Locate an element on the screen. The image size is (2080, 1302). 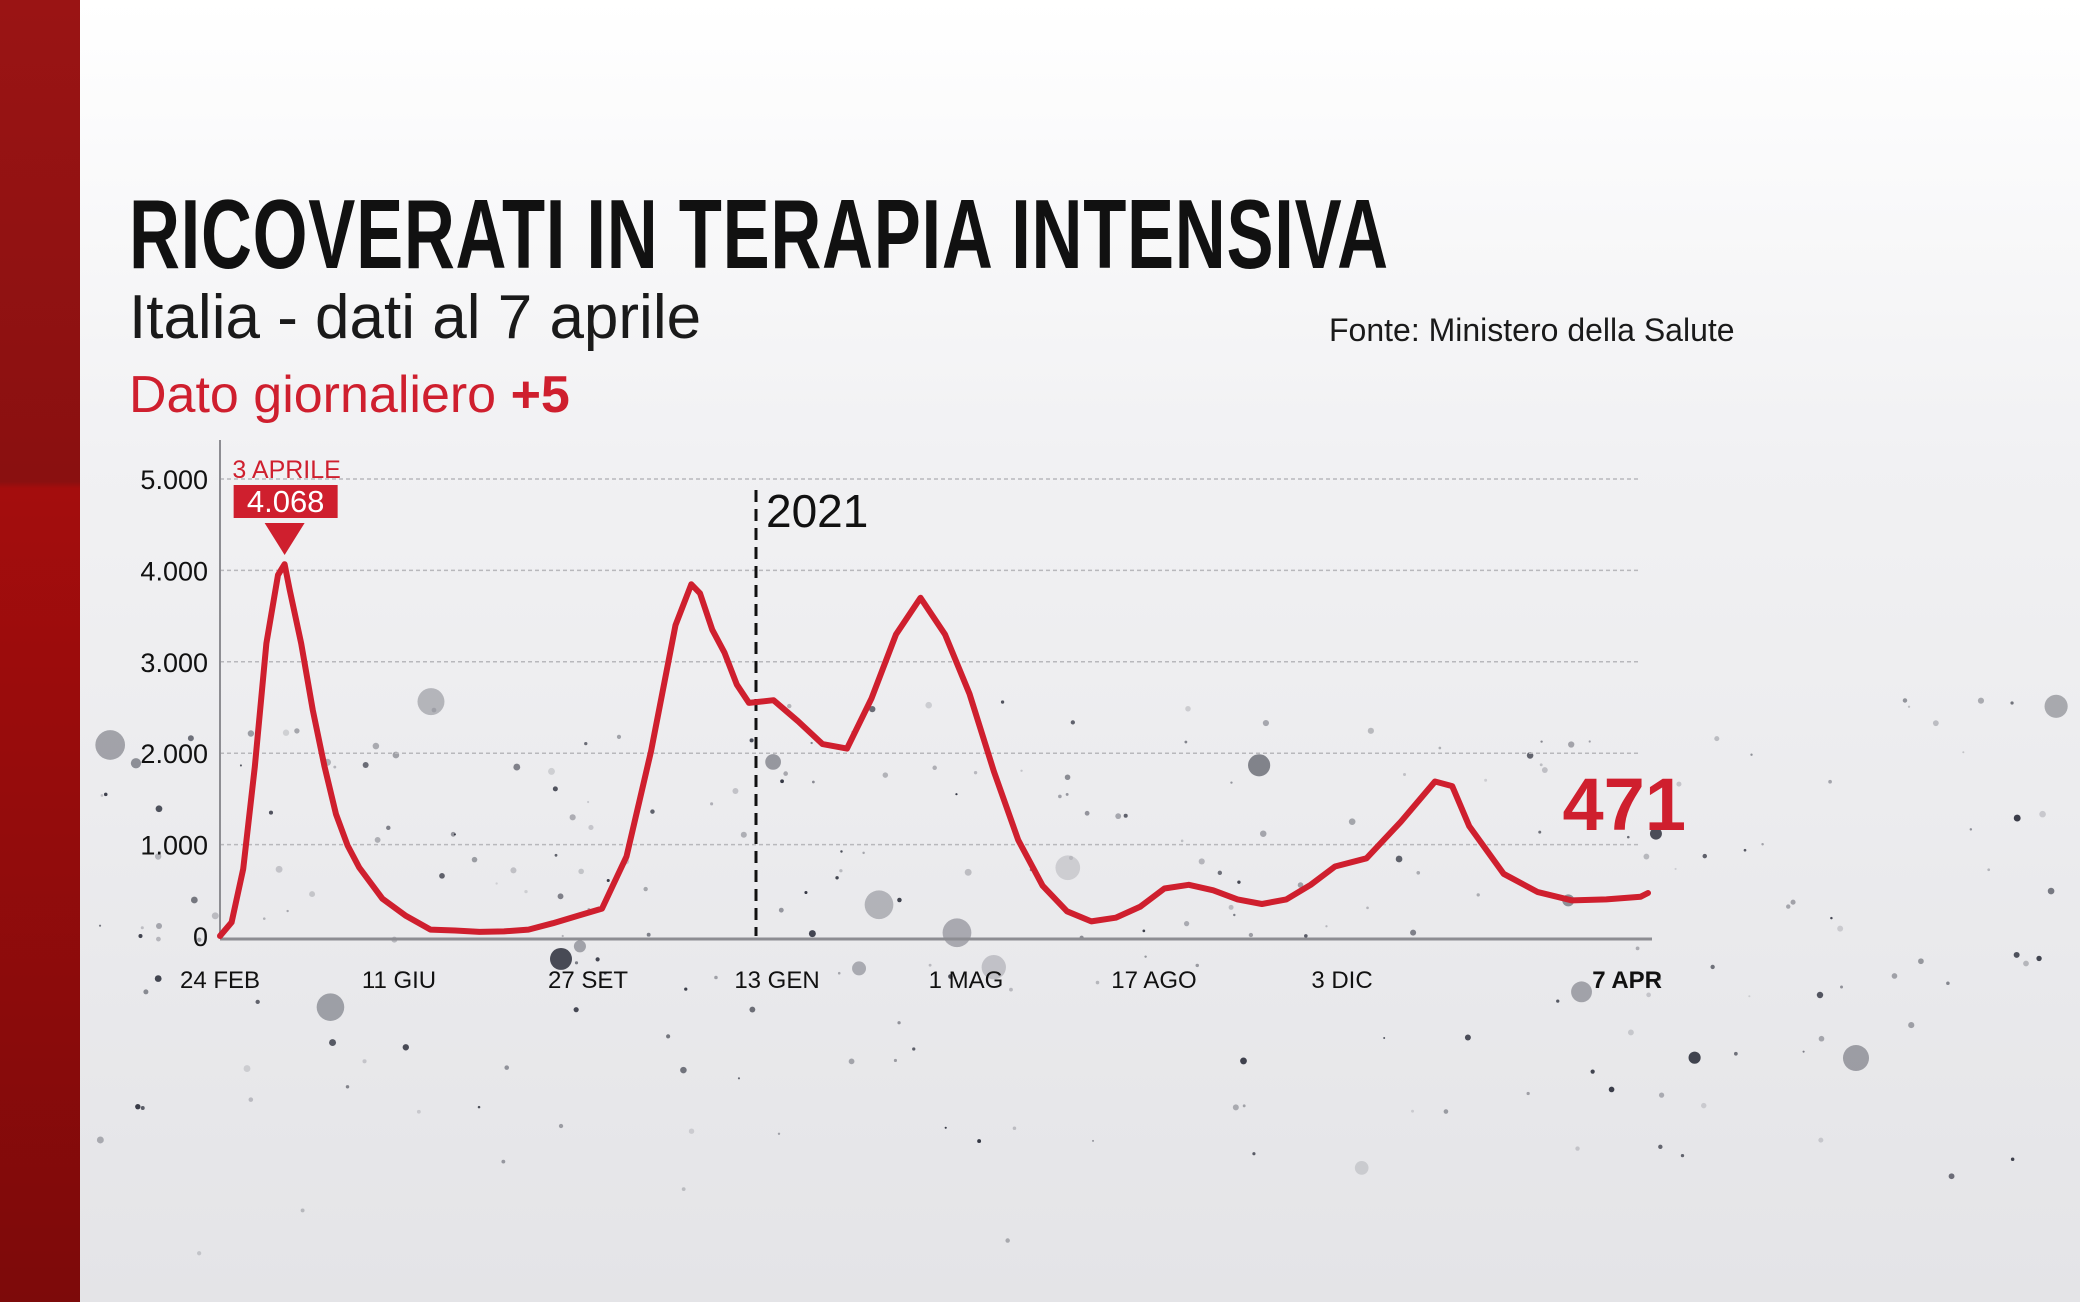
x-tick-label: 3 DIC is located at coordinates (1341, 980).